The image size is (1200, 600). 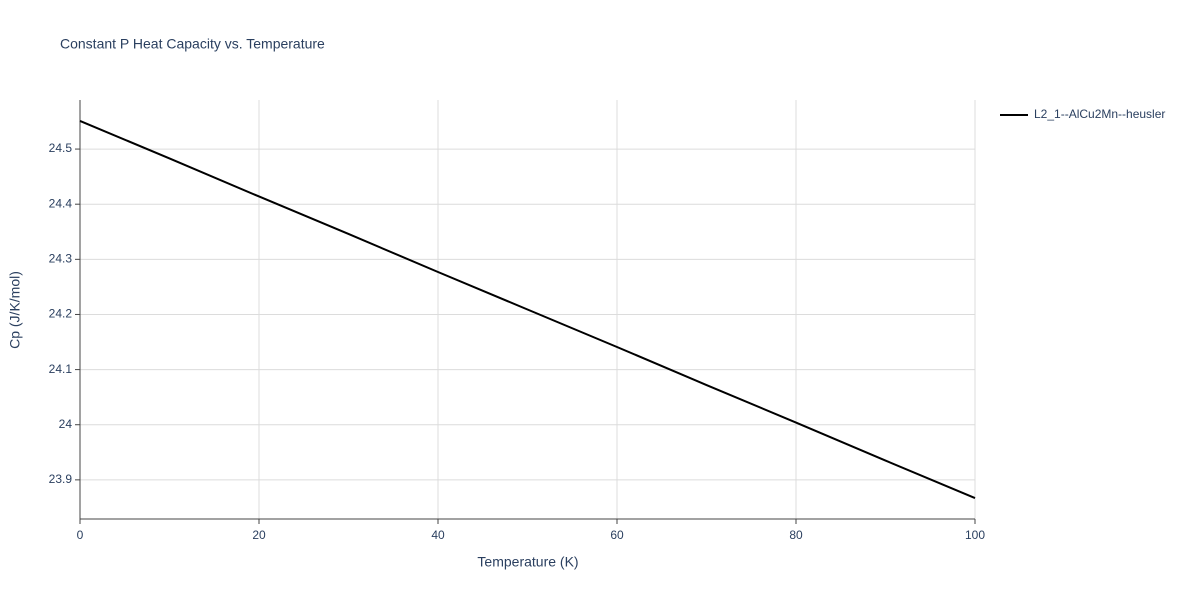 What do you see at coordinates (15, 310) in the screenshot?
I see `y-axis-label: Cp (J/K/mol)` at bounding box center [15, 310].